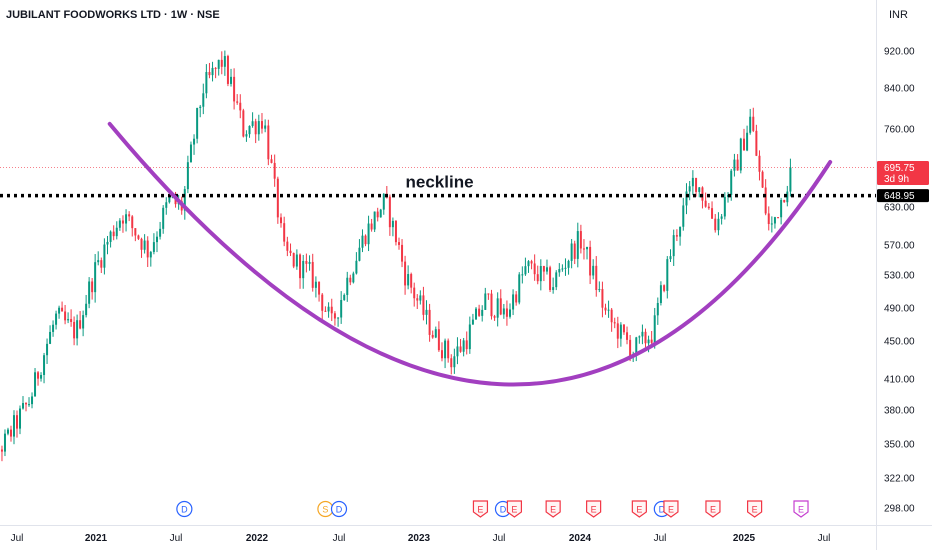 This screenshot has width=932, height=550. I want to click on price-tick-label: 760.00, so click(899, 130).